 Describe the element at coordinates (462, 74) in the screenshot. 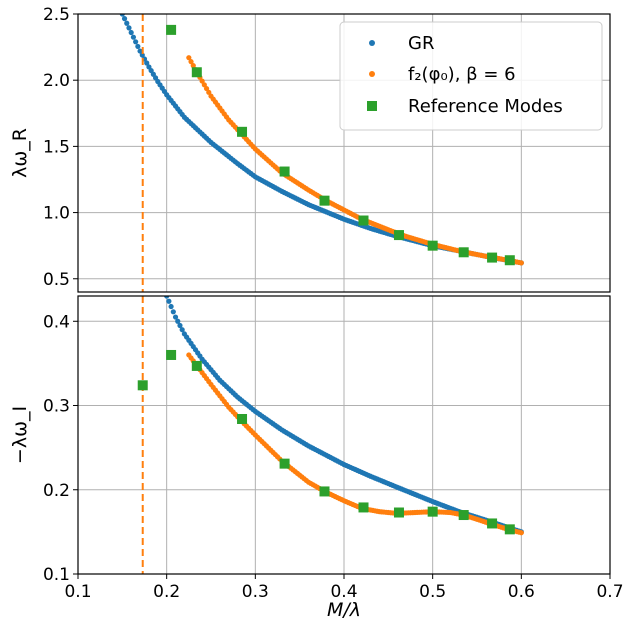

I see `legend-f2-label: f₂(φ₀), β = 6` at that location.